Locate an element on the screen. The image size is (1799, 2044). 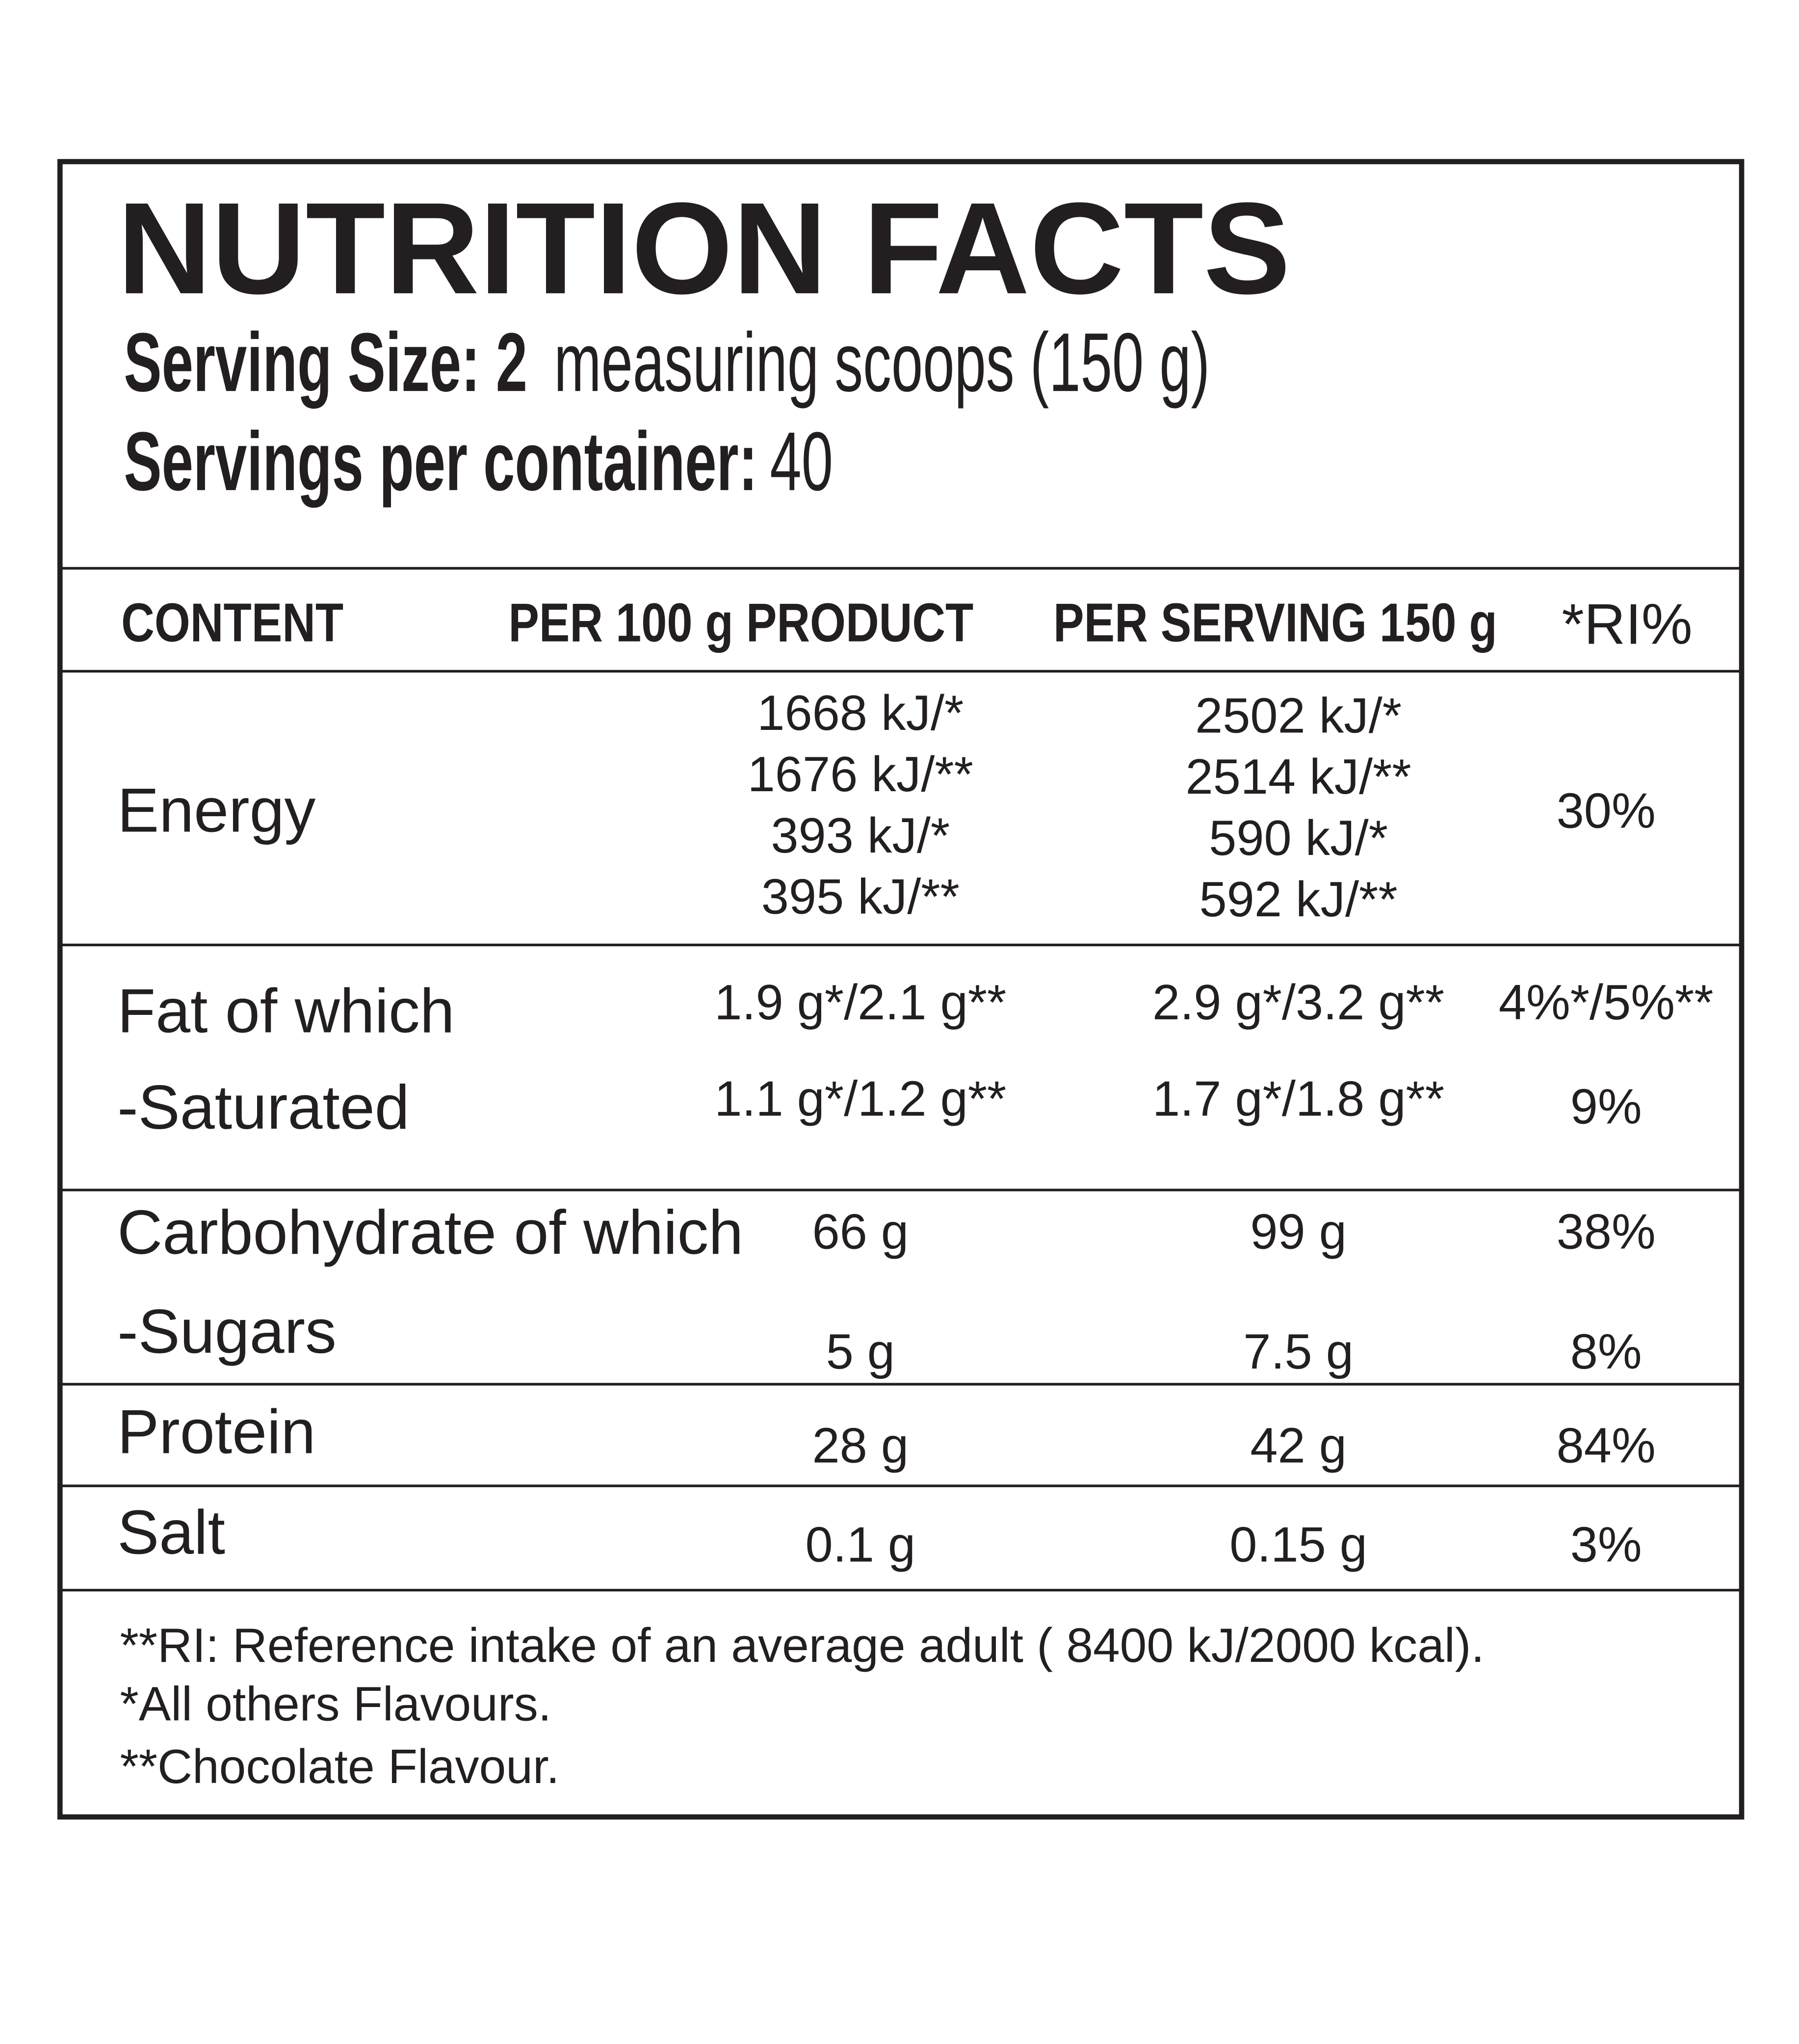
header-cell: CONTENT is located at coordinates (232, 622).